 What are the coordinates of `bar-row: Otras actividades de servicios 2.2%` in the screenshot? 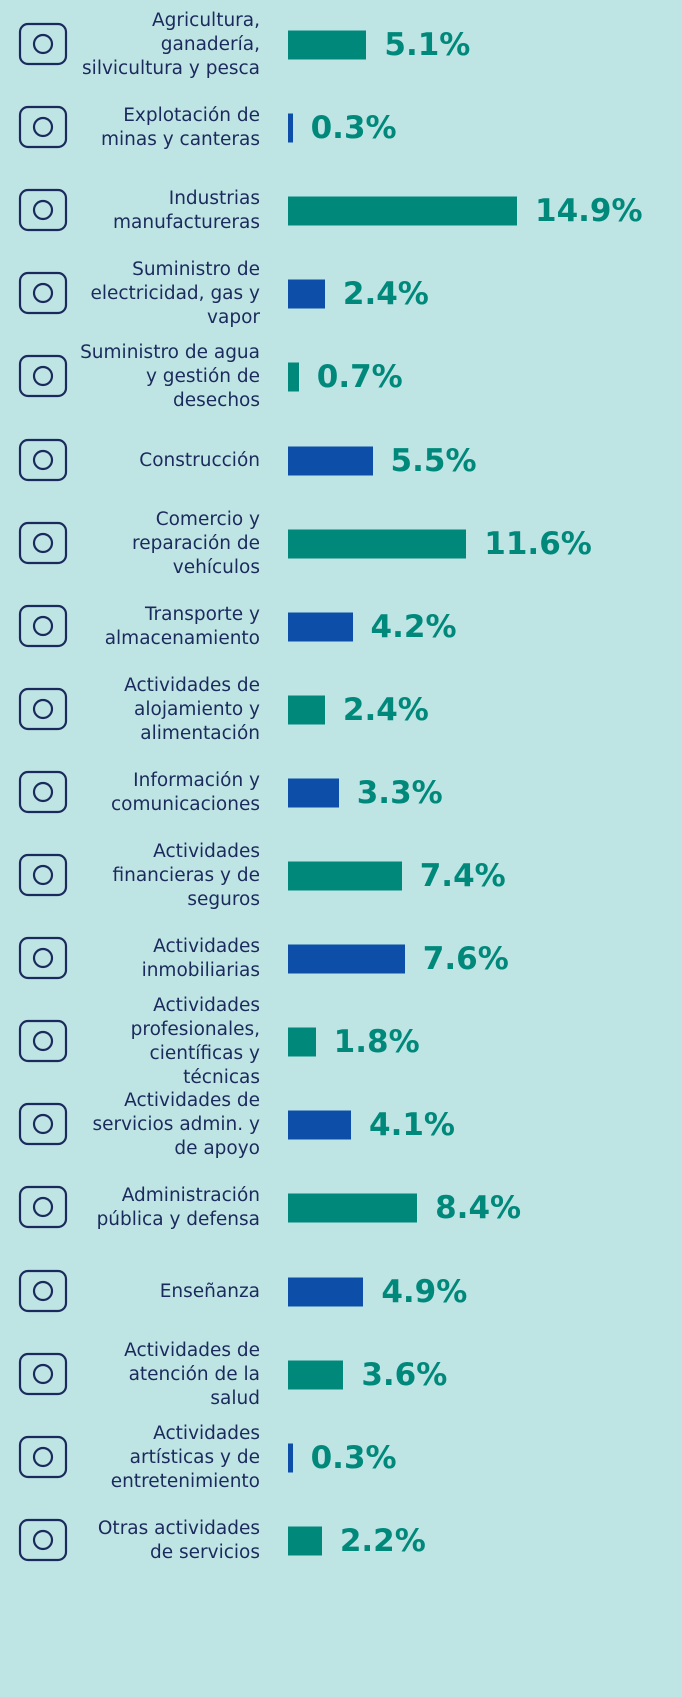 It's located at (341, 1541).